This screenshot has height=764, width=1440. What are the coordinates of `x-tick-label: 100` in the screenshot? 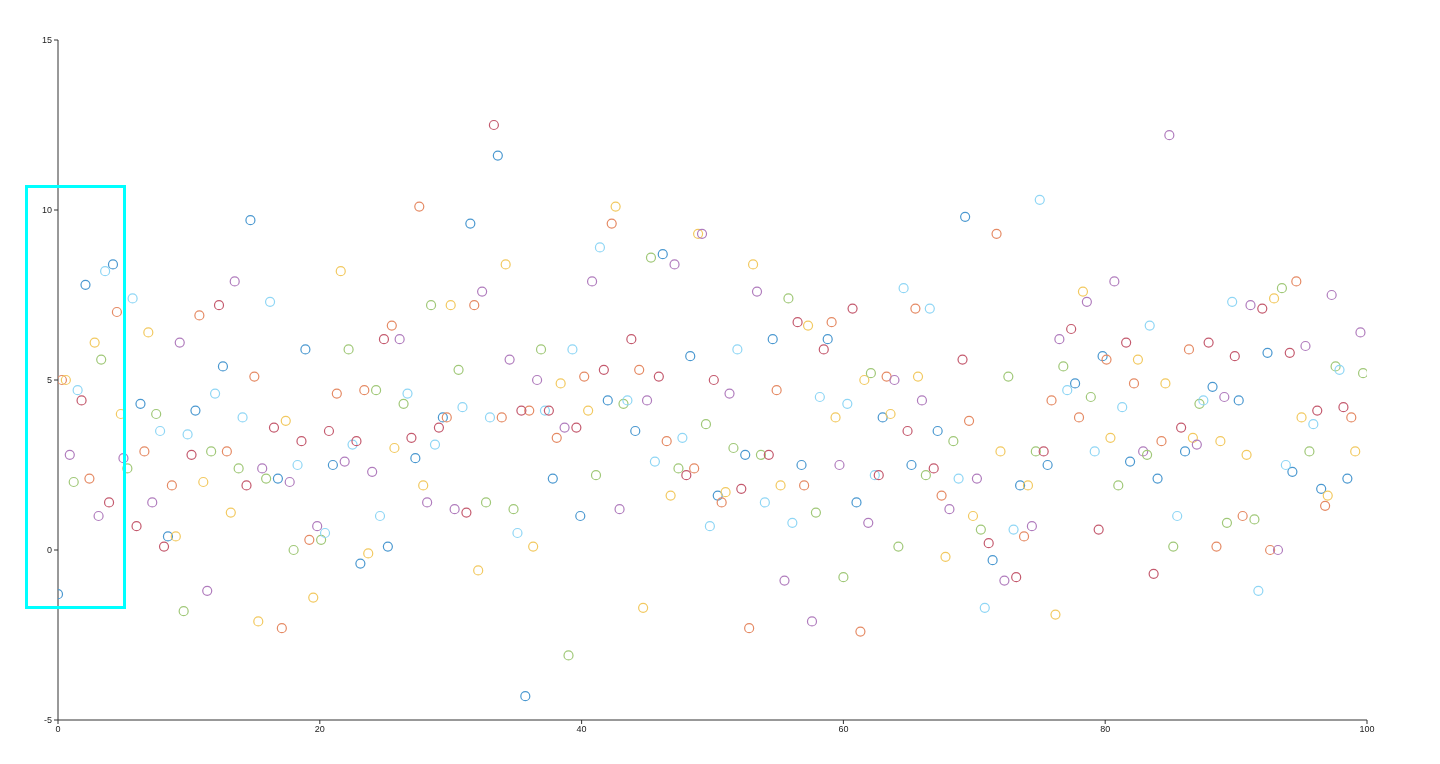 It's located at (1367, 729).